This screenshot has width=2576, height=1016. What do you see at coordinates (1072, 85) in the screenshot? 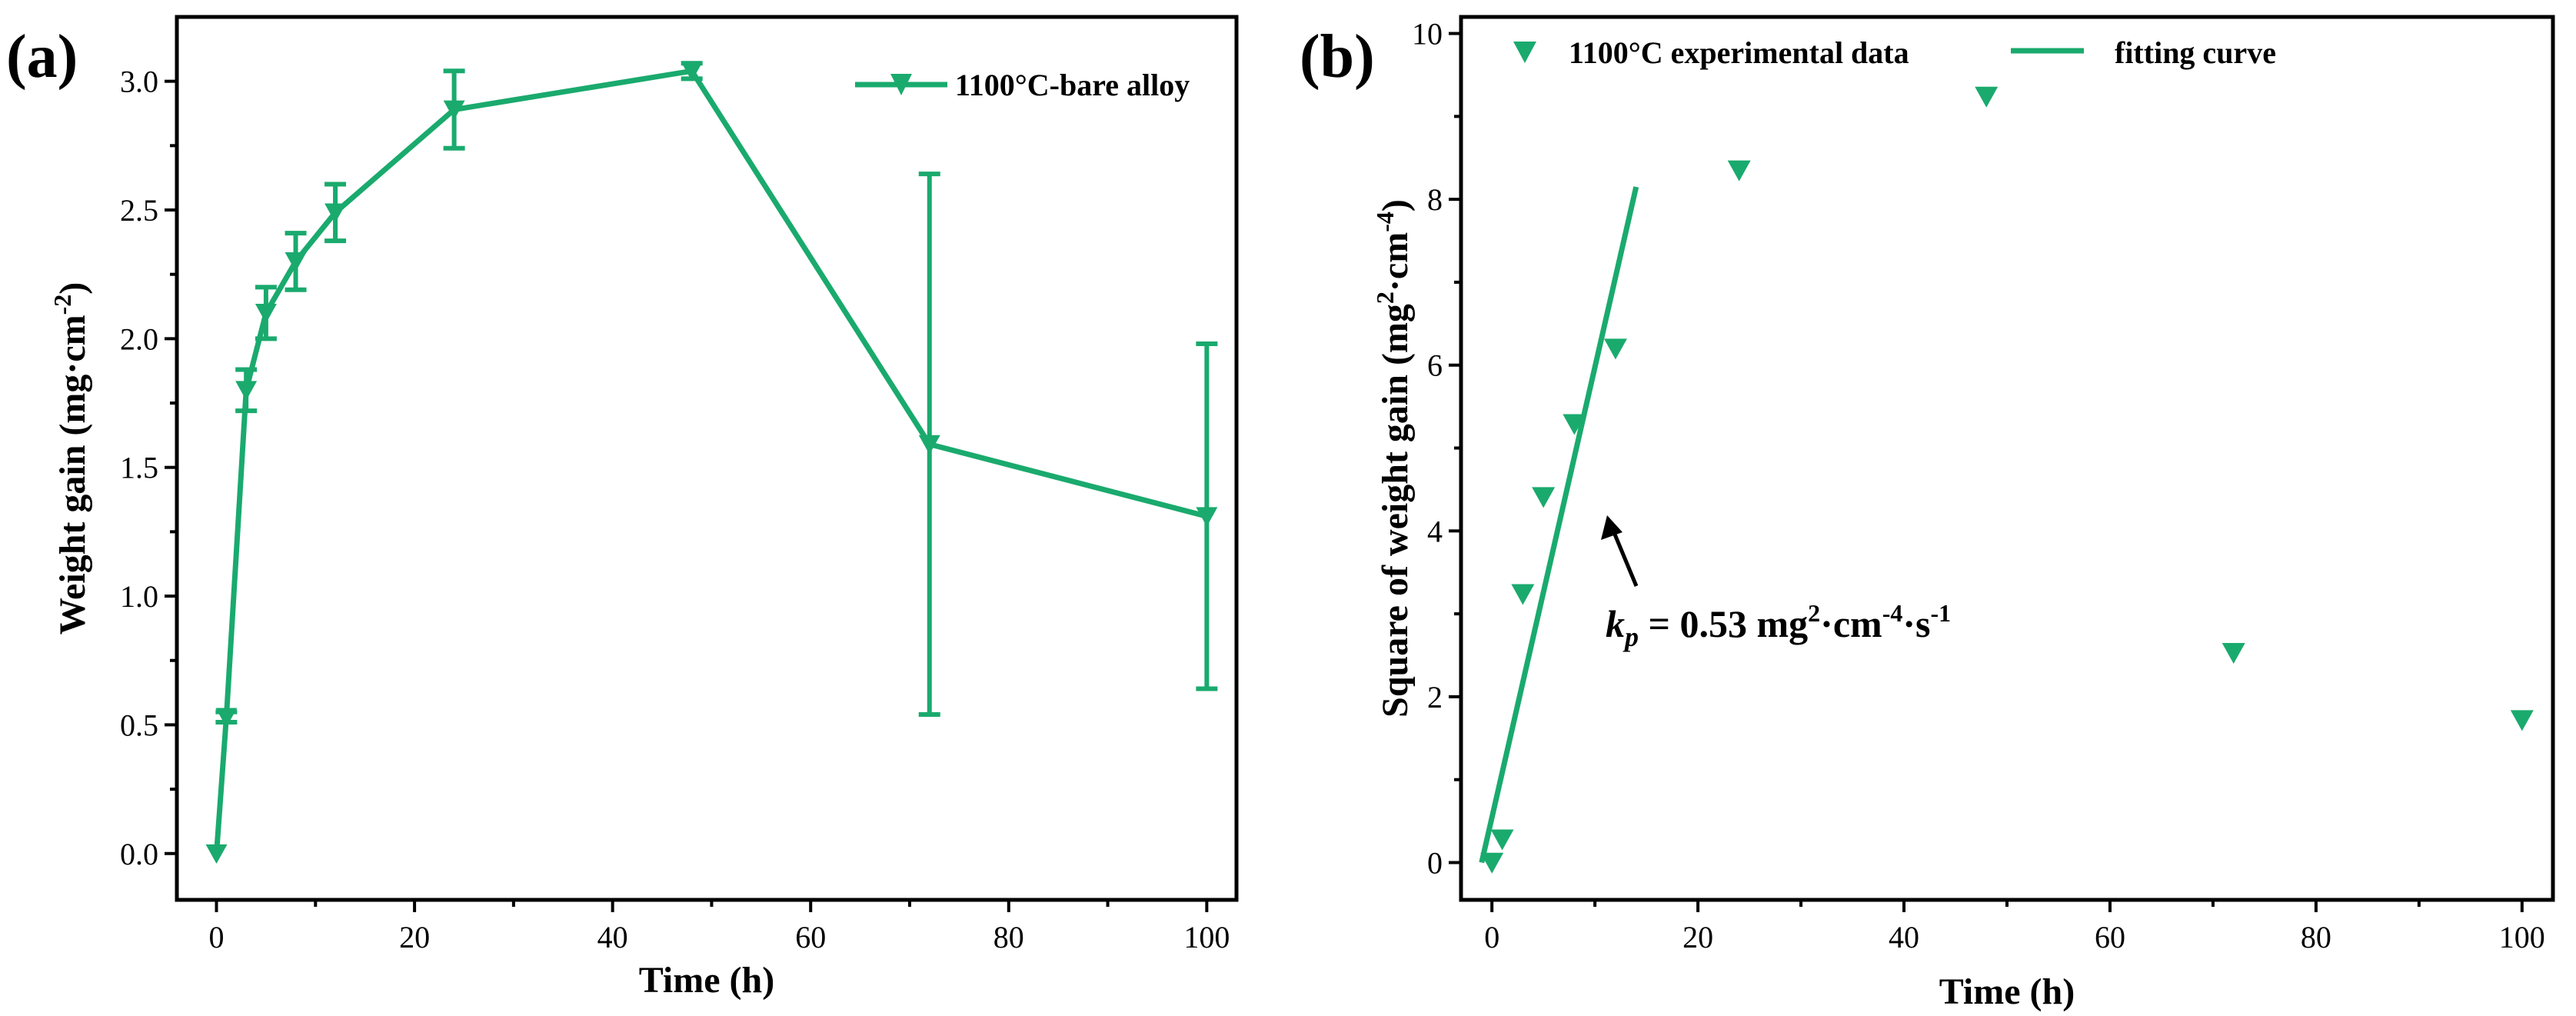
I see `chart-a-legend-label: 1100°C-bare alloy` at bounding box center [1072, 85].